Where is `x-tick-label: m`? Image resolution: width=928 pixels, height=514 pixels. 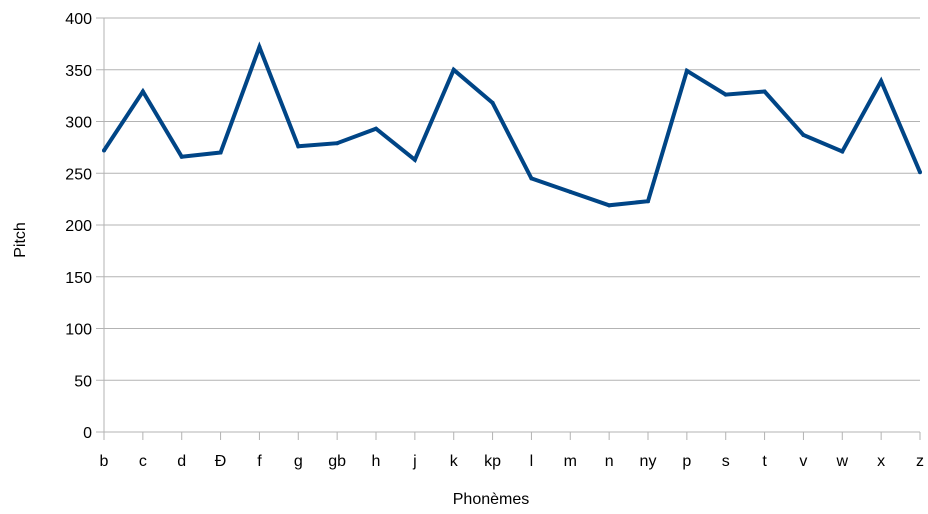
x-tick-label: m is located at coordinates (570, 461).